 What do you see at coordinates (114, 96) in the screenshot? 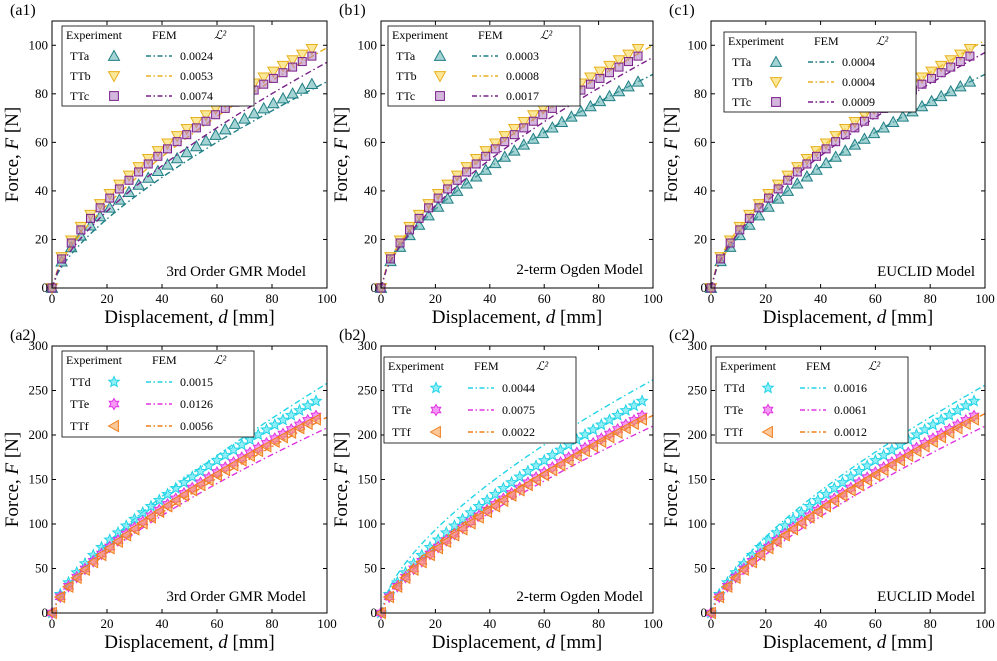
I see `legend-marker-ttc` at bounding box center [114, 96].